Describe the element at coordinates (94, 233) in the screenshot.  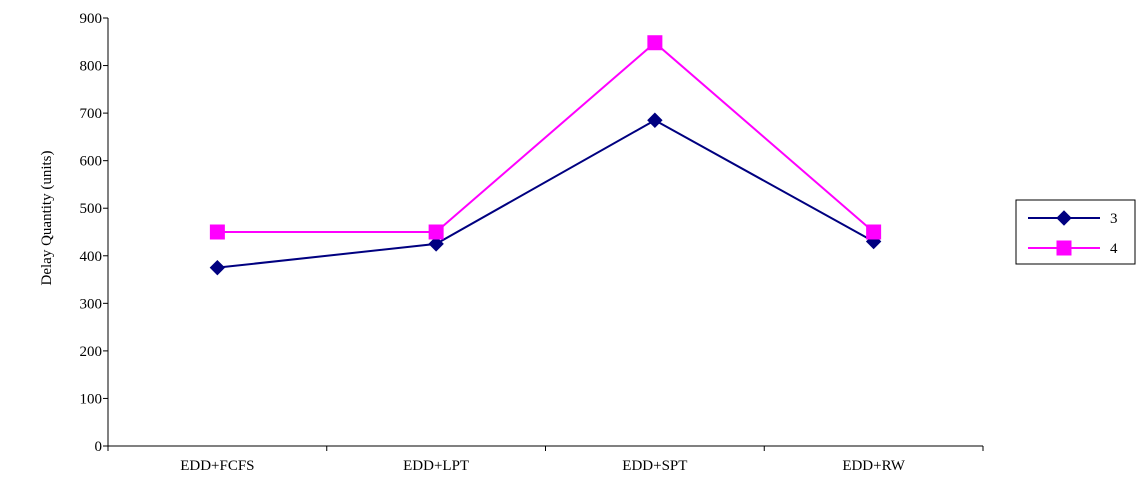
I see `y-ticks: 0 100 200 300 400 500 600 700 800 900` at that location.